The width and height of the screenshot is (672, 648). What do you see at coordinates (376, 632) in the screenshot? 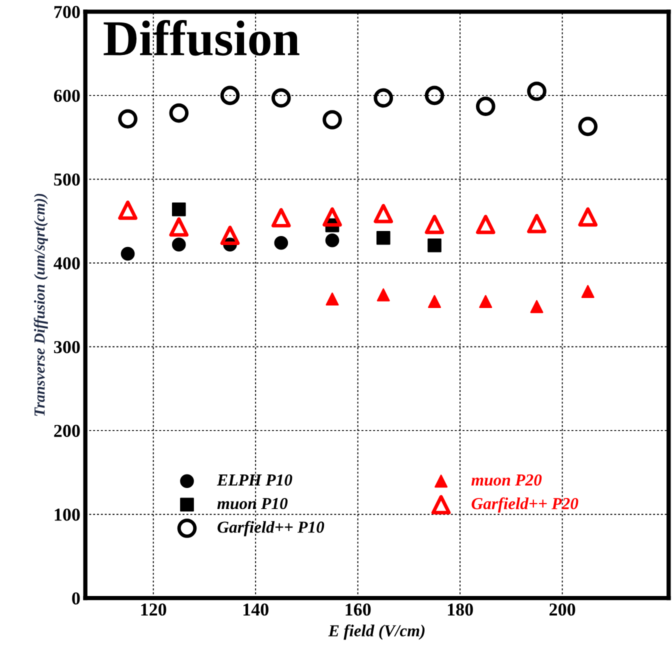
I see `x-axis-title: E field (V/cm)` at bounding box center [376, 632].